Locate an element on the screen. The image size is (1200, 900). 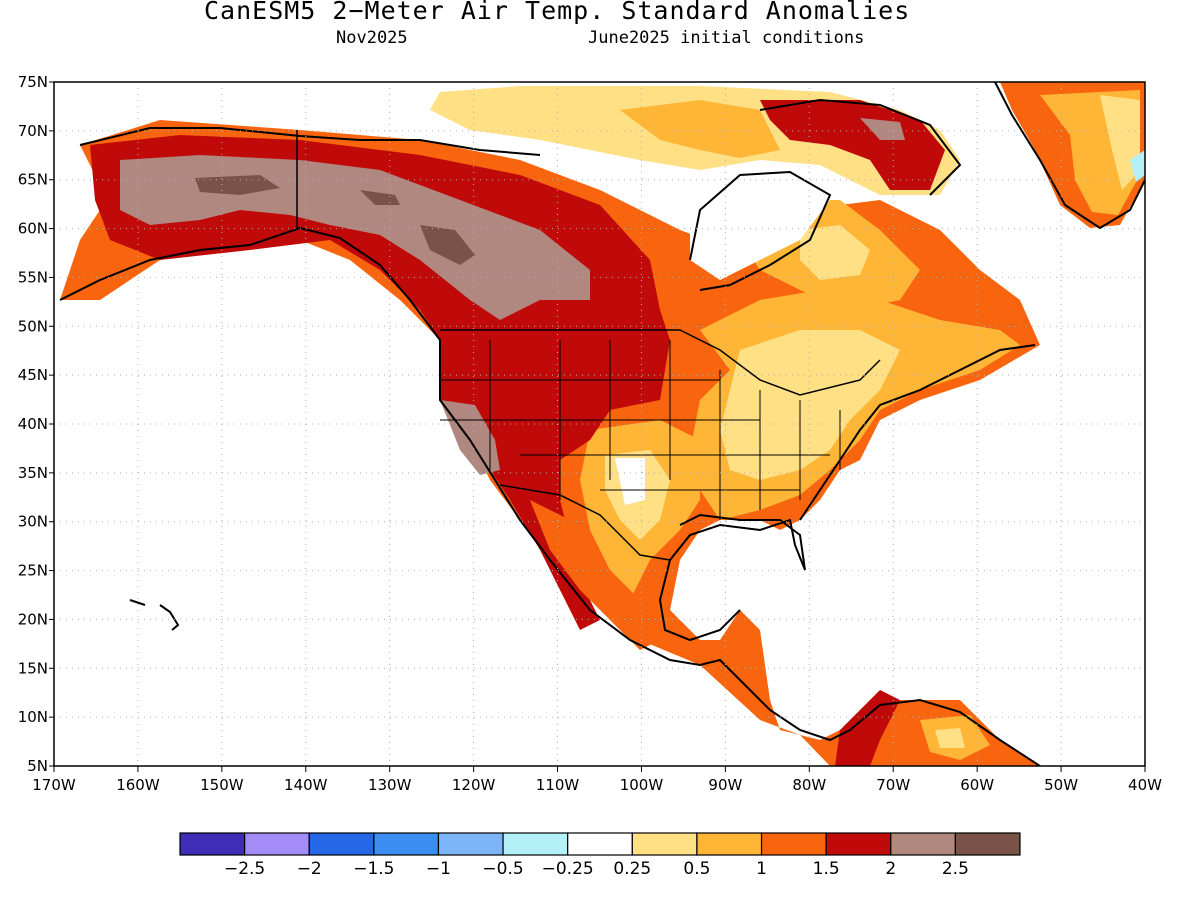
colorbar-label: 2.5 is located at coordinates (955, 869).